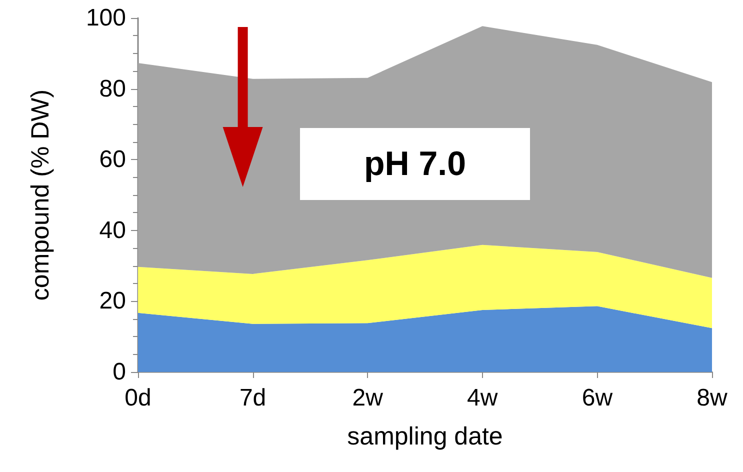 Image resolution: width=743 pixels, height=472 pixels. I want to click on x-axis-title: sampling date, so click(425, 436).